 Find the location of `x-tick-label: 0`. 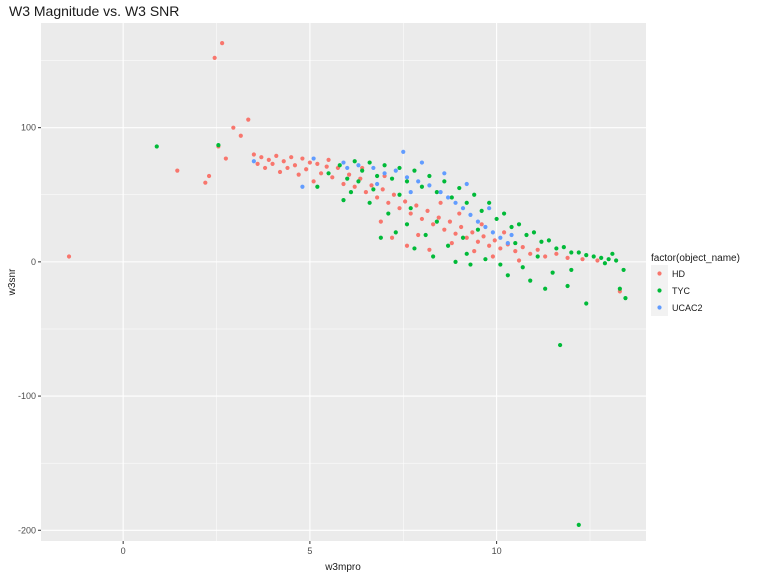

x-tick-label: 0 is located at coordinates (123, 551).